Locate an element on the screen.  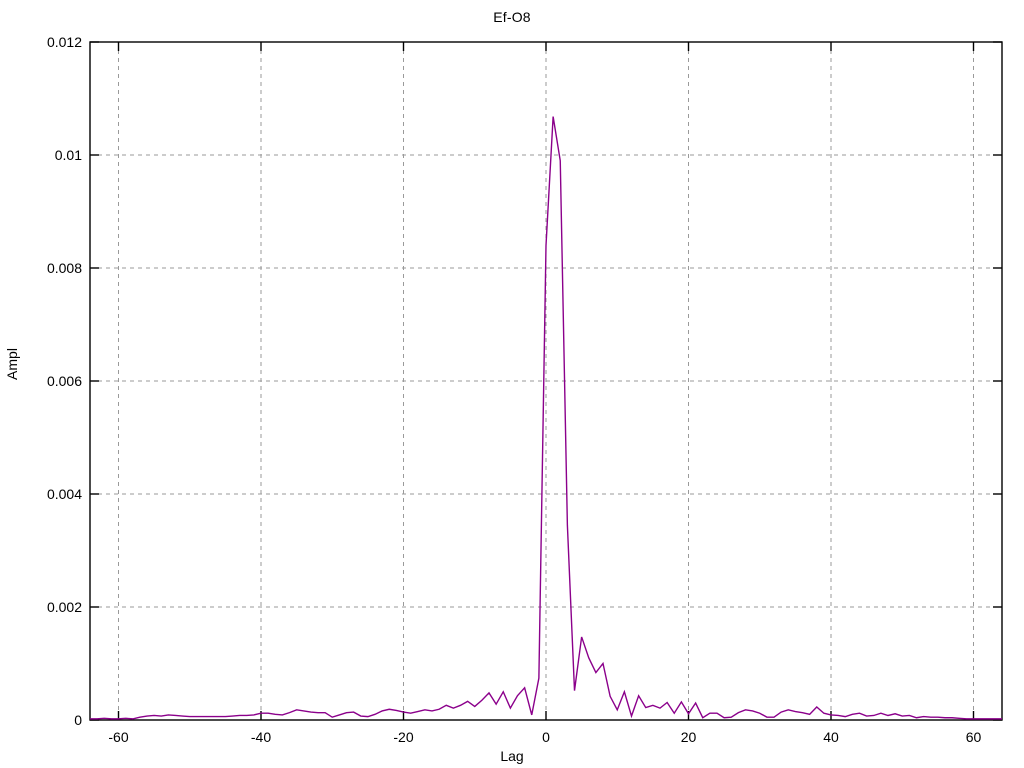
x-tick-label: -60 is located at coordinates (118, 737).